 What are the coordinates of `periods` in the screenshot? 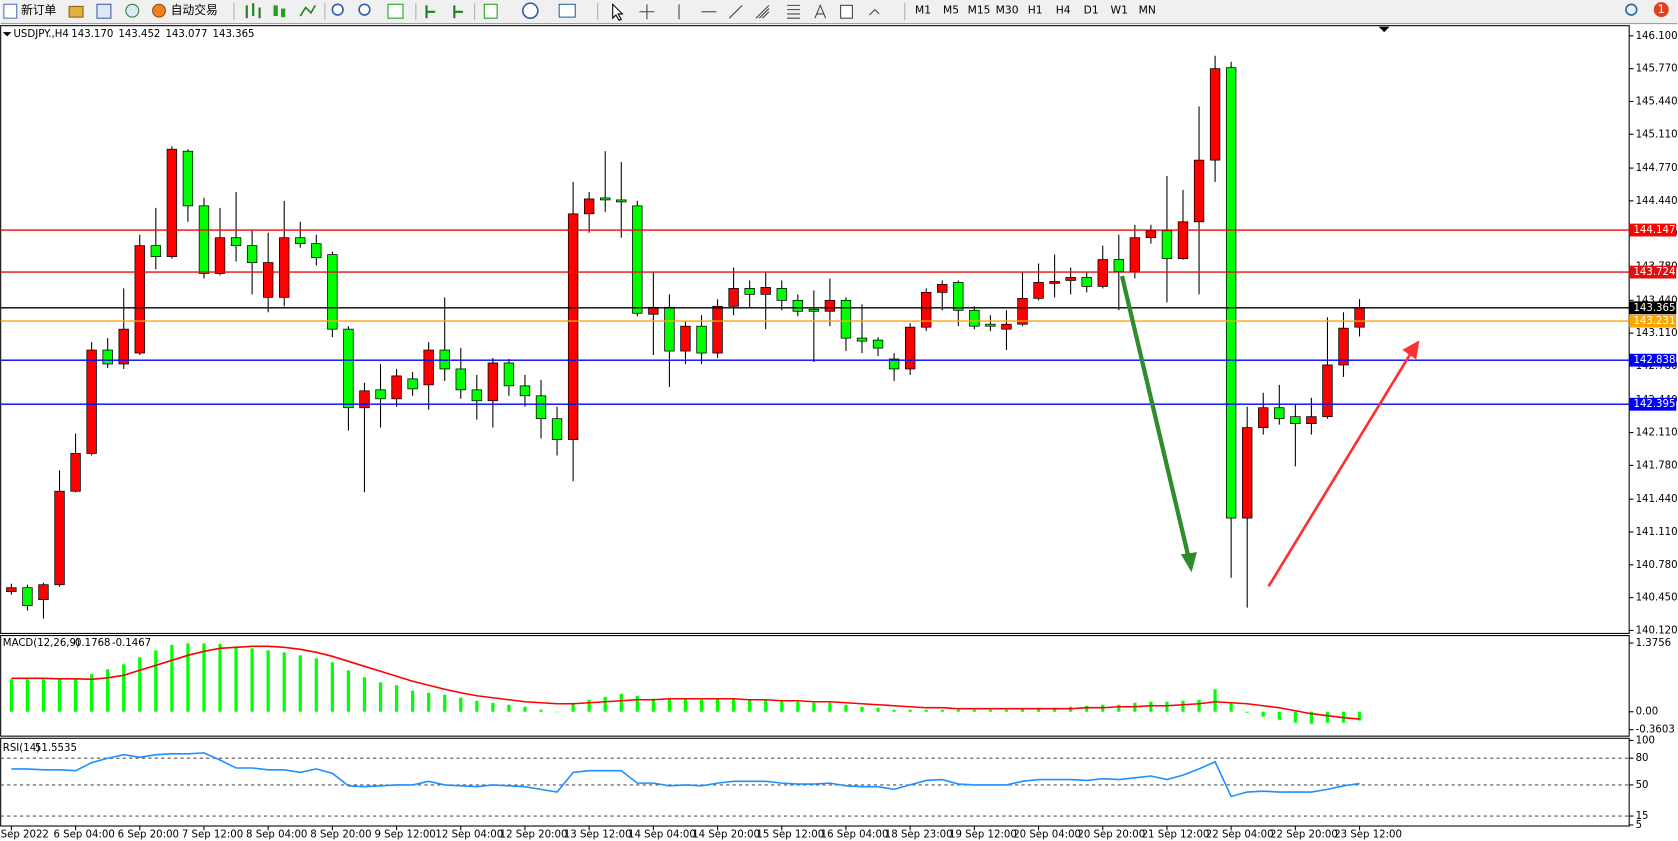 It's located at (530, 10).